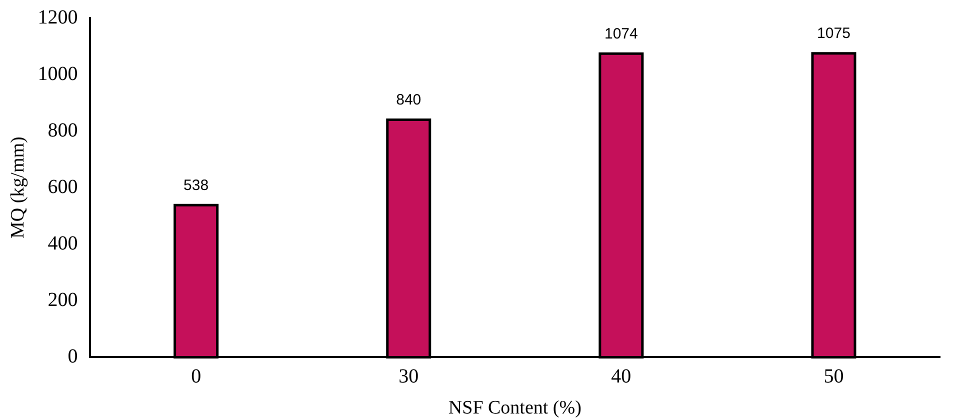 The width and height of the screenshot is (955, 420). What do you see at coordinates (621, 376) in the screenshot?
I see `x-tick-label: 40` at bounding box center [621, 376].